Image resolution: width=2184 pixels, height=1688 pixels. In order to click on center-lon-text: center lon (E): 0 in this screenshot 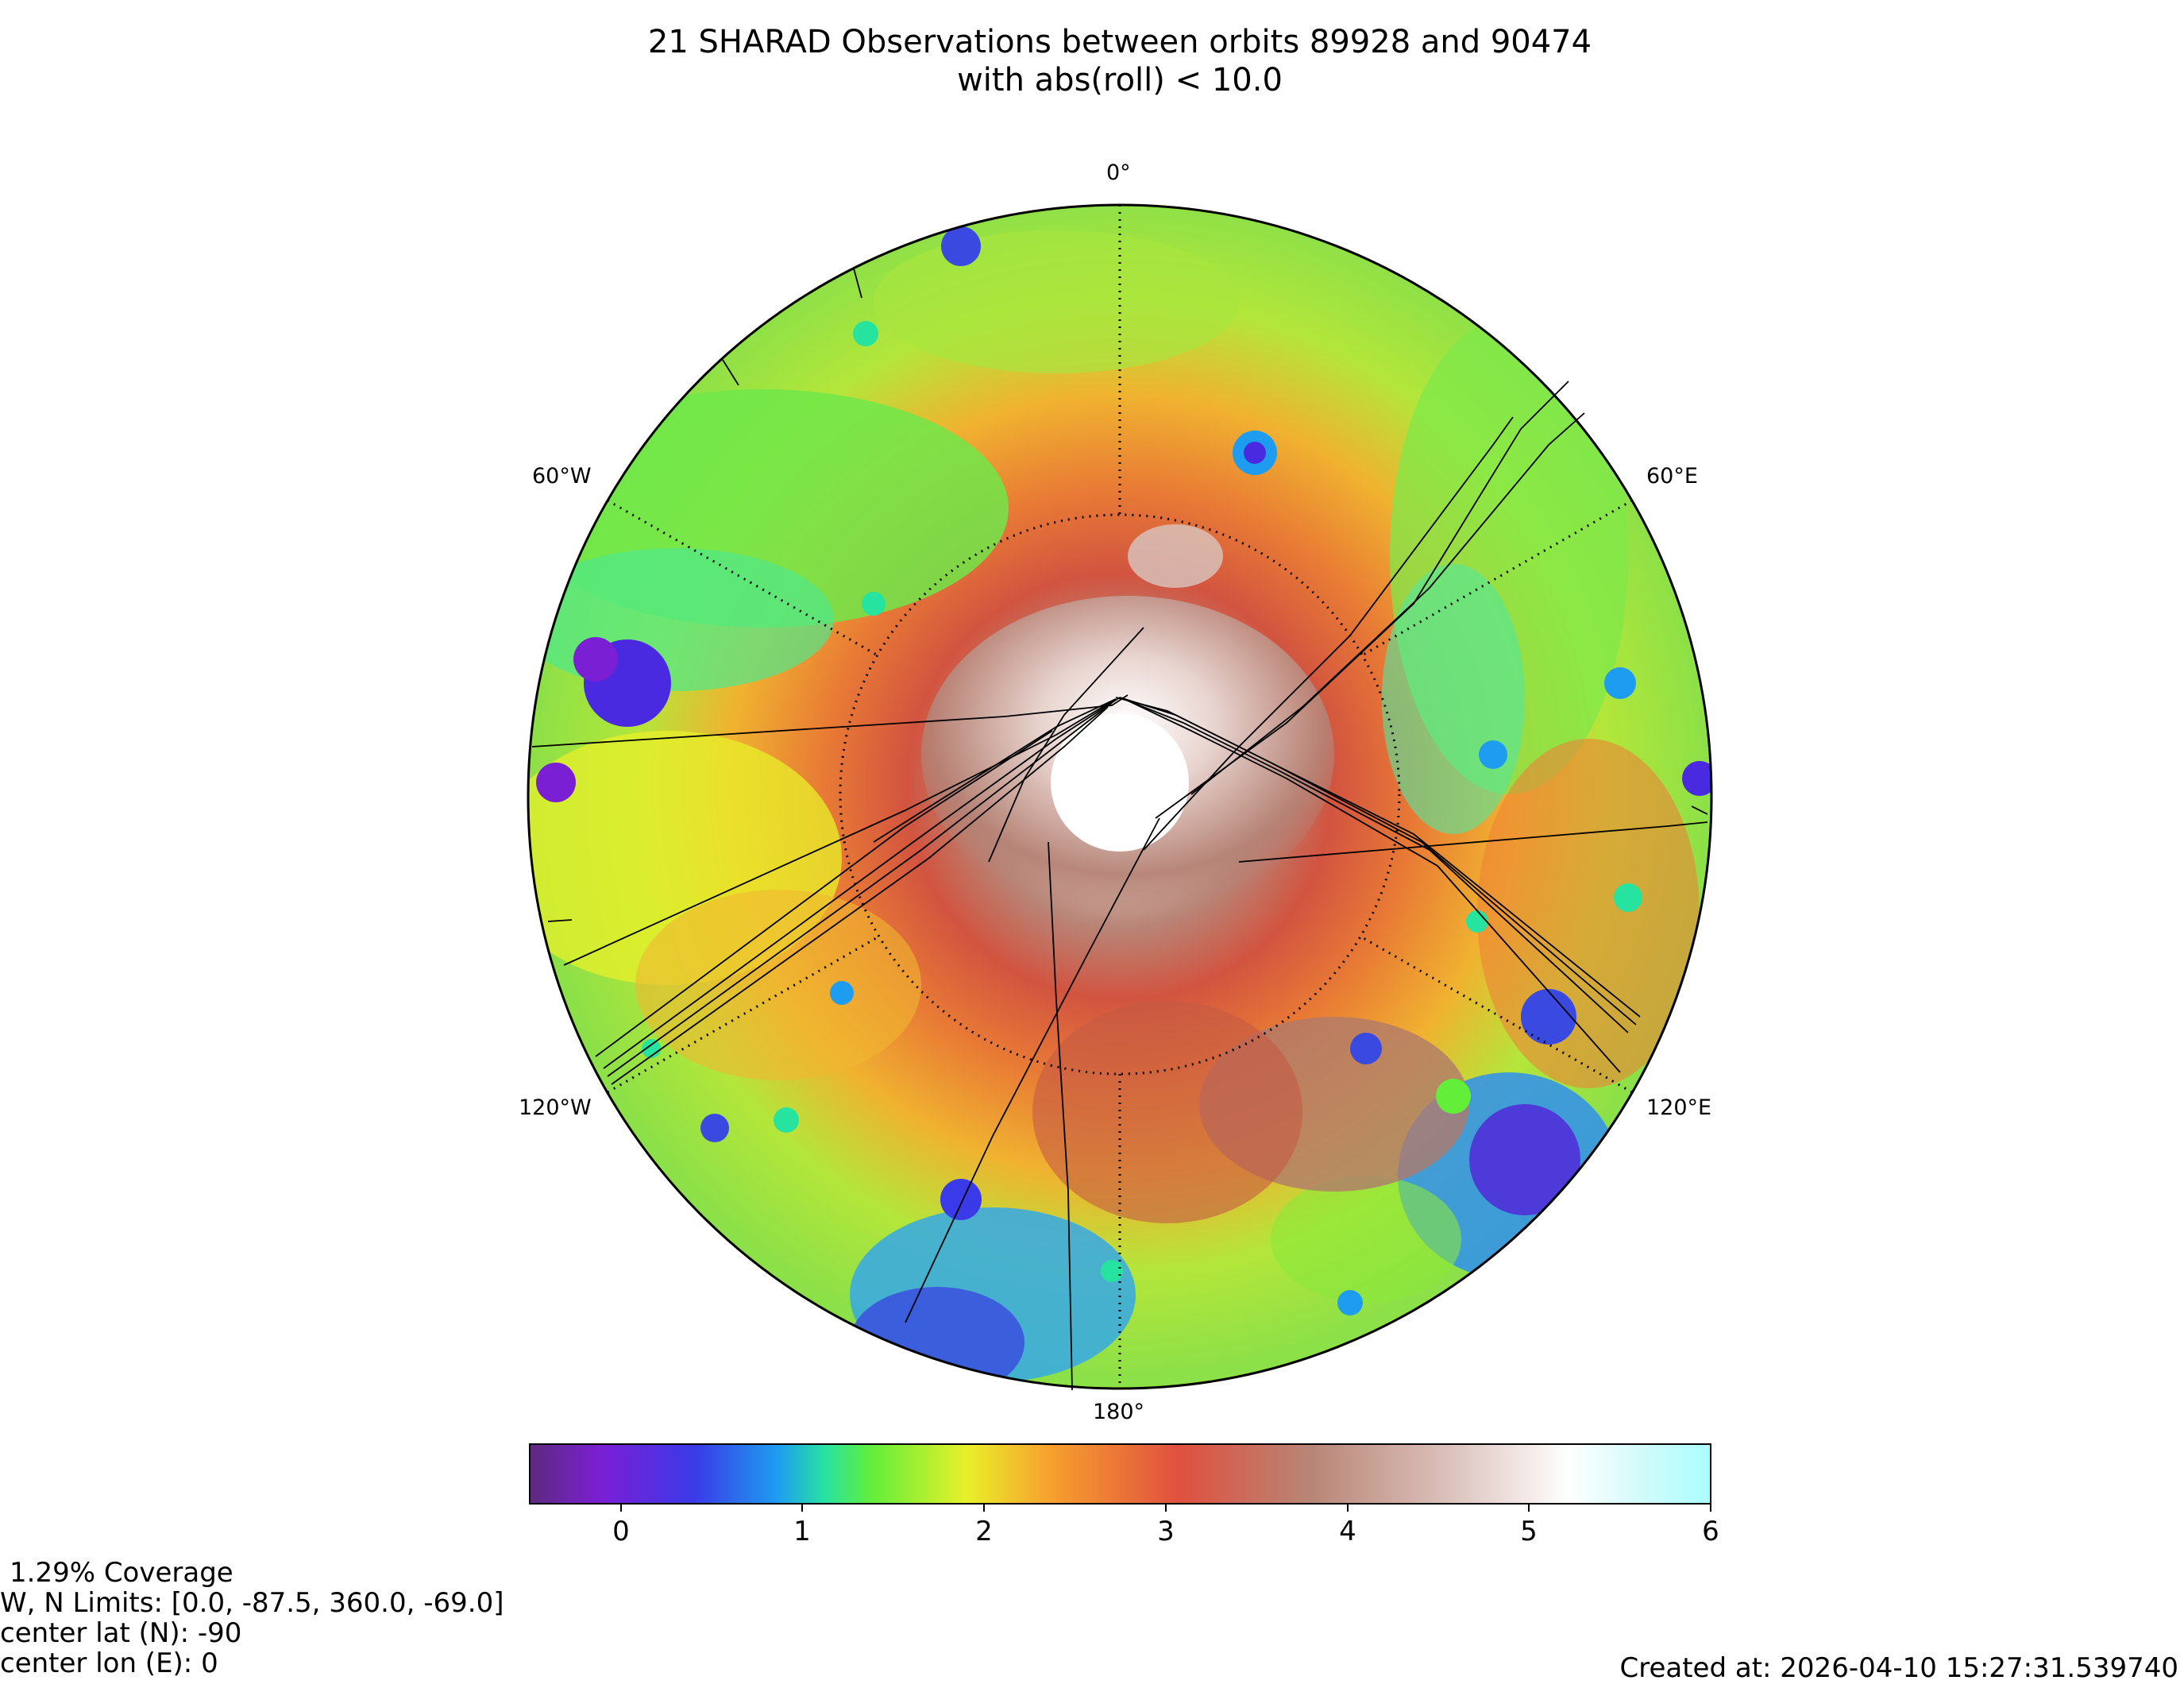, I will do `click(109, 1663)`.